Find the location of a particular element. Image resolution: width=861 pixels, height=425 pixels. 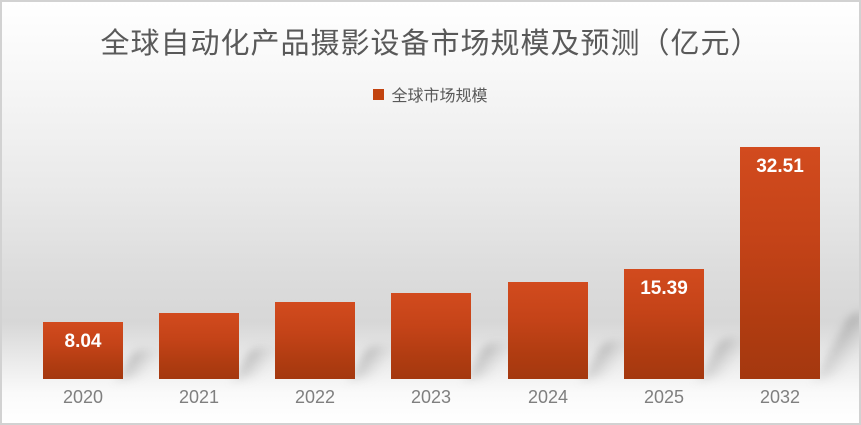

legend-label: 全球市场规模 is located at coordinates (439, 96).